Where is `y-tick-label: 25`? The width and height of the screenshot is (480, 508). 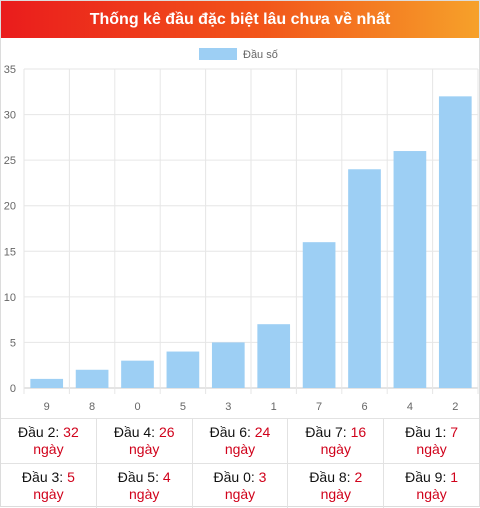
y-tick-label: 25 is located at coordinates (10, 161).